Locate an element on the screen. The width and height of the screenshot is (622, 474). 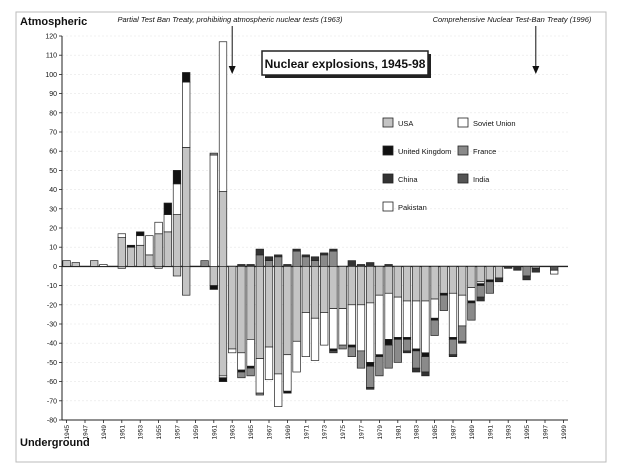
bar-atmospheric-1960-france is located at coordinates (204, 263).